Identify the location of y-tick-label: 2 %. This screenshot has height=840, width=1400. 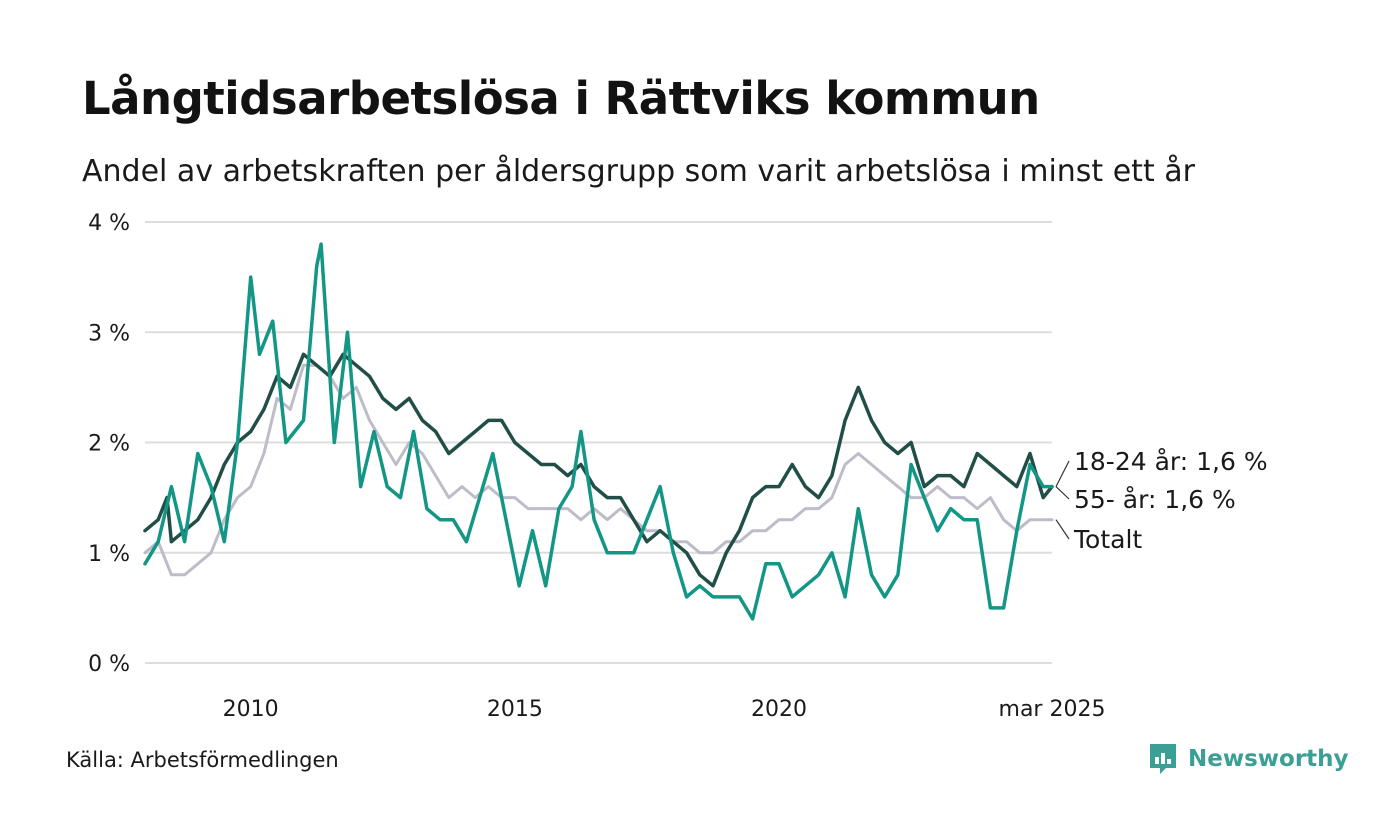
(109, 444).